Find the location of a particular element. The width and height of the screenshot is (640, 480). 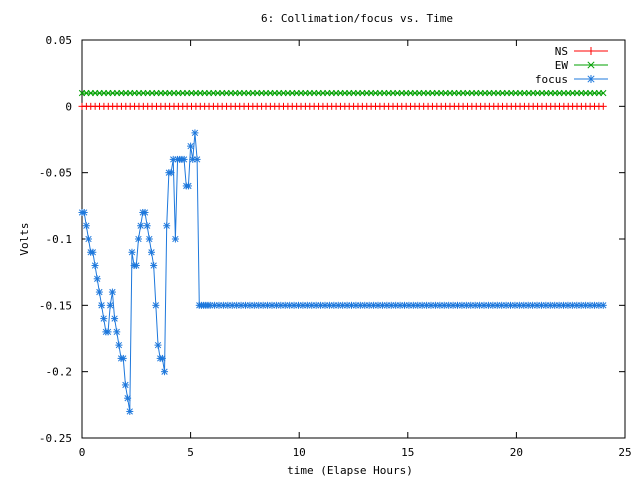

y-tick-label: -0.05 is located at coordinates (55, 173).